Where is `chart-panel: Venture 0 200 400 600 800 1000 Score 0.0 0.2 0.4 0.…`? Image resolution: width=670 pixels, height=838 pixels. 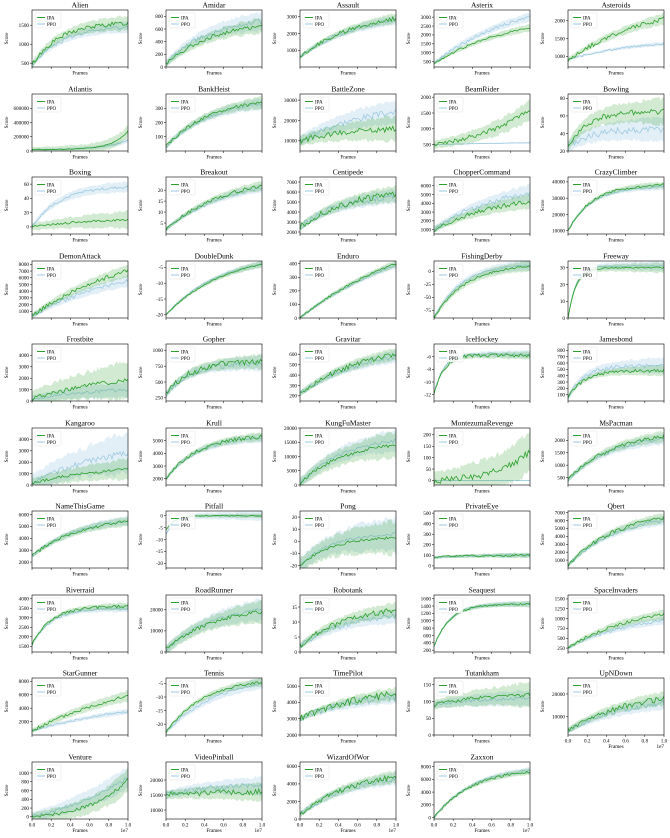 chart-panel: Venture 0 200 400 600 800 1000 Score 0.0 0.2 0.4 0.… is located at coordinates (68, 793).